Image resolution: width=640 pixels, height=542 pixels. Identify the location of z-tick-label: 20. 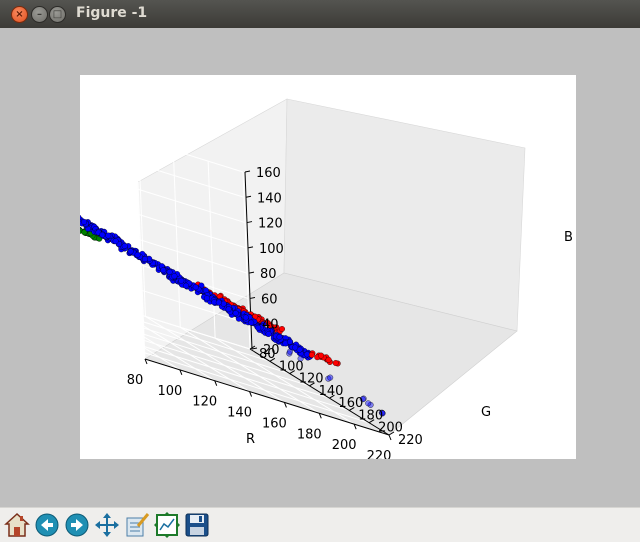
(271, 350).